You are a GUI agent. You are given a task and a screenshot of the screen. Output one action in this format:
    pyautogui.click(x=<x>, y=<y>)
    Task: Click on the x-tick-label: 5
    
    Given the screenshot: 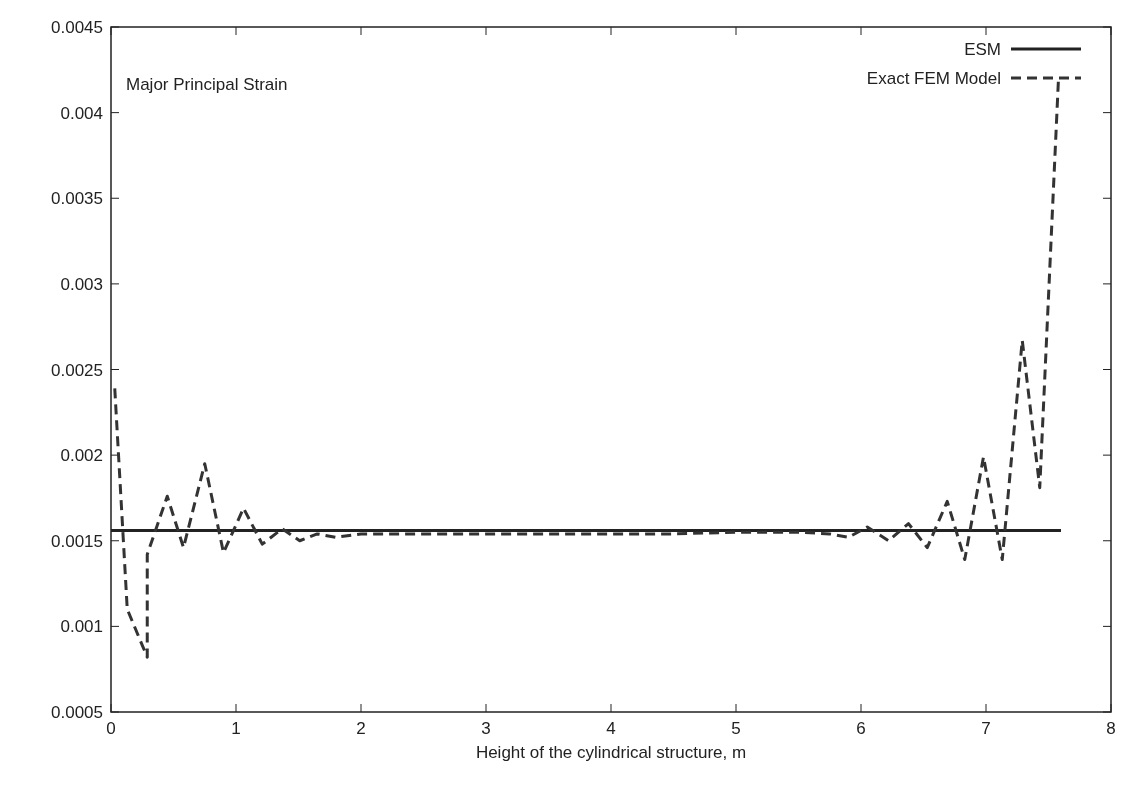 What is the action you would take?
    pyautogui.click(x=736, y=728)
    